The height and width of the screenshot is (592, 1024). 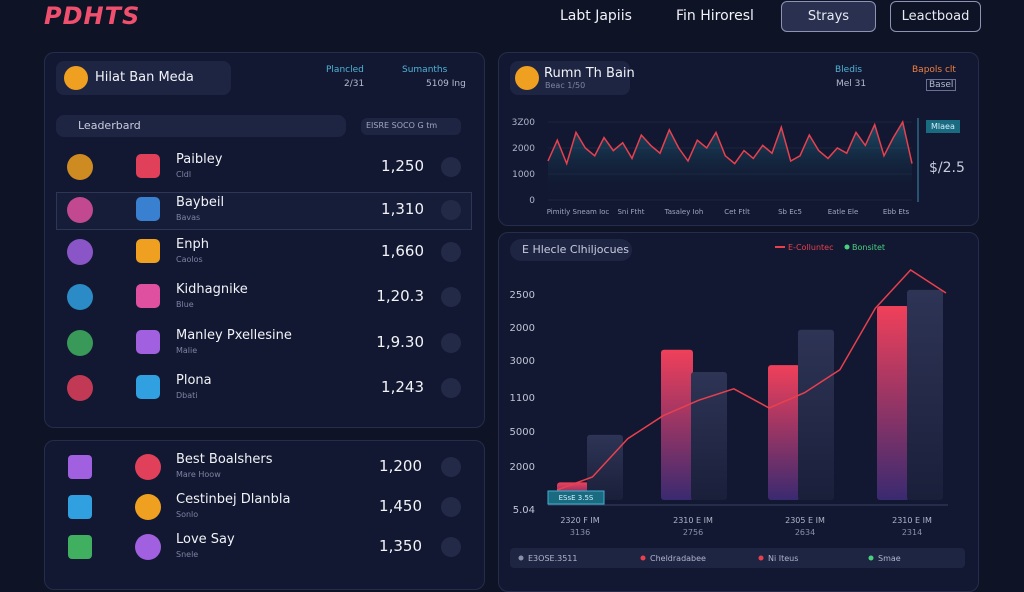 I want to click on badge: Mlaea, so click(x=943, y=126).